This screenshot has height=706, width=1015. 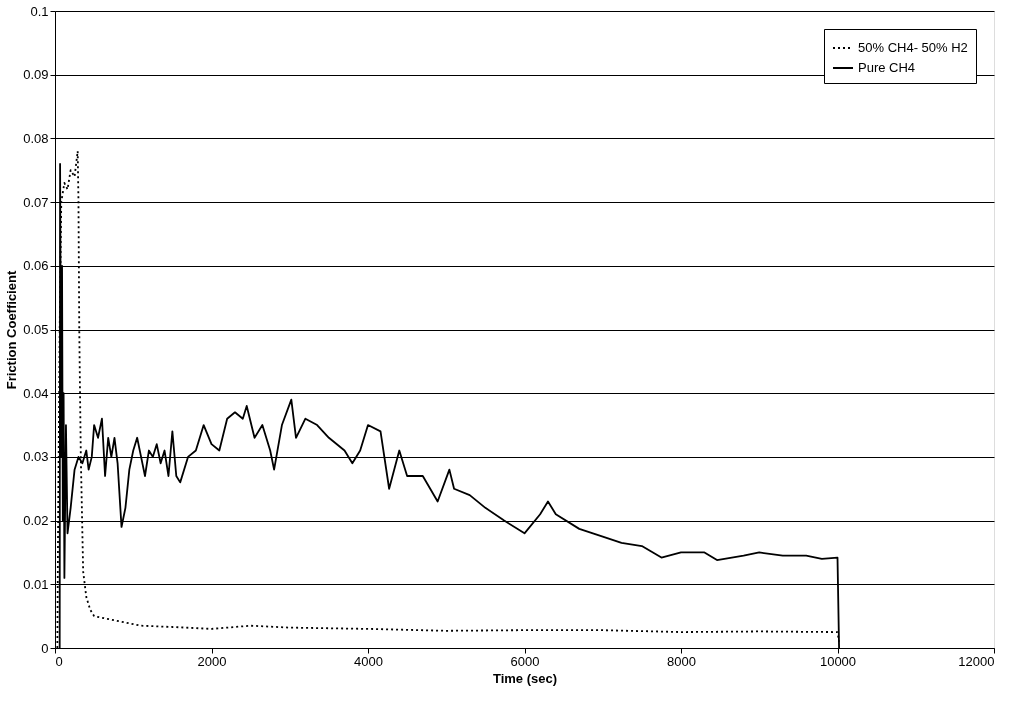 I want to click on y-tick-label: 0.05, so click(x=36, y=329).